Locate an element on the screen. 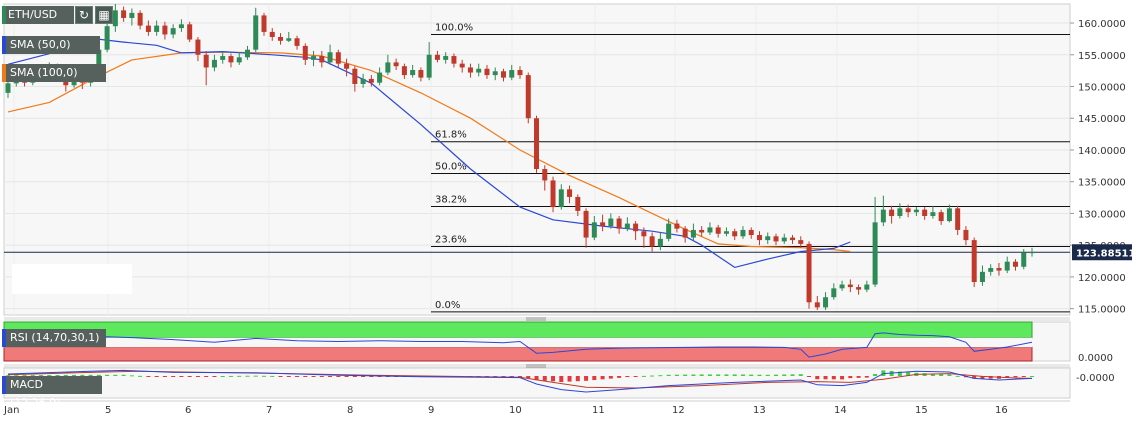  fib-label: 0.0% is located at coordinates (447, 305).